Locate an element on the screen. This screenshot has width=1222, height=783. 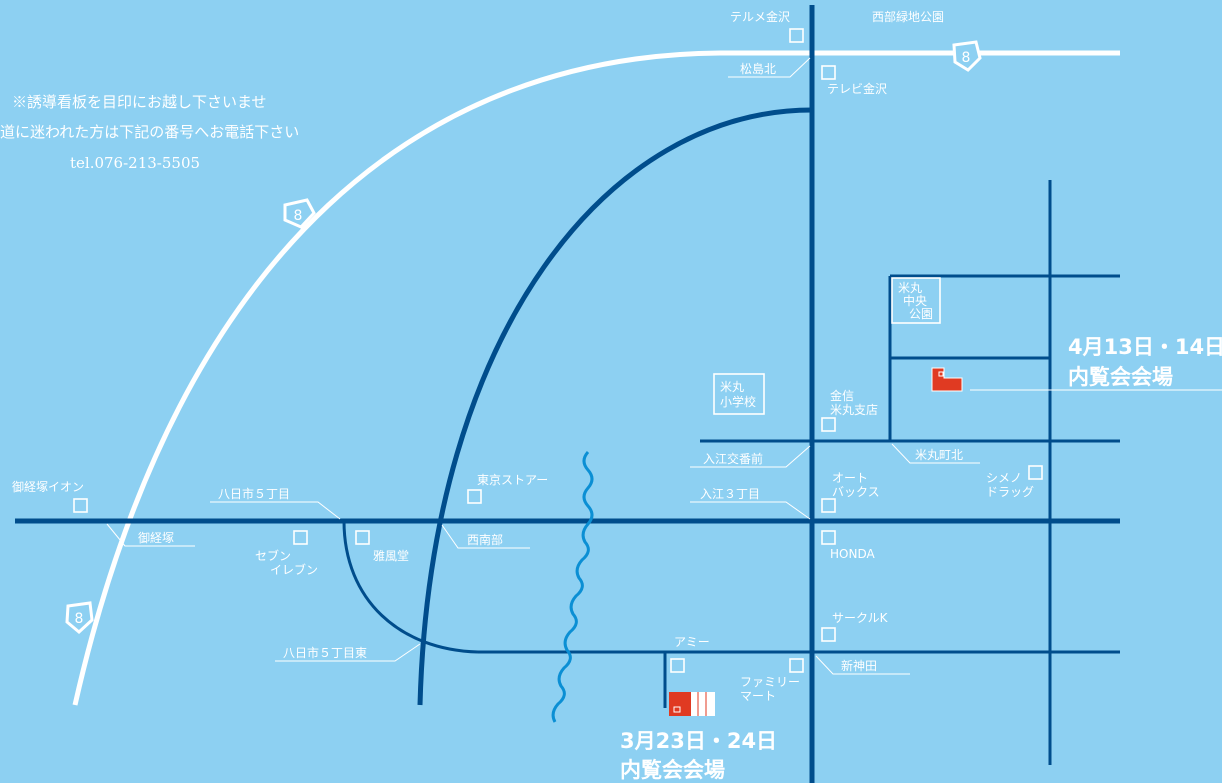
label-terume: テルメ金沢 is located at coordinates (760, 16).